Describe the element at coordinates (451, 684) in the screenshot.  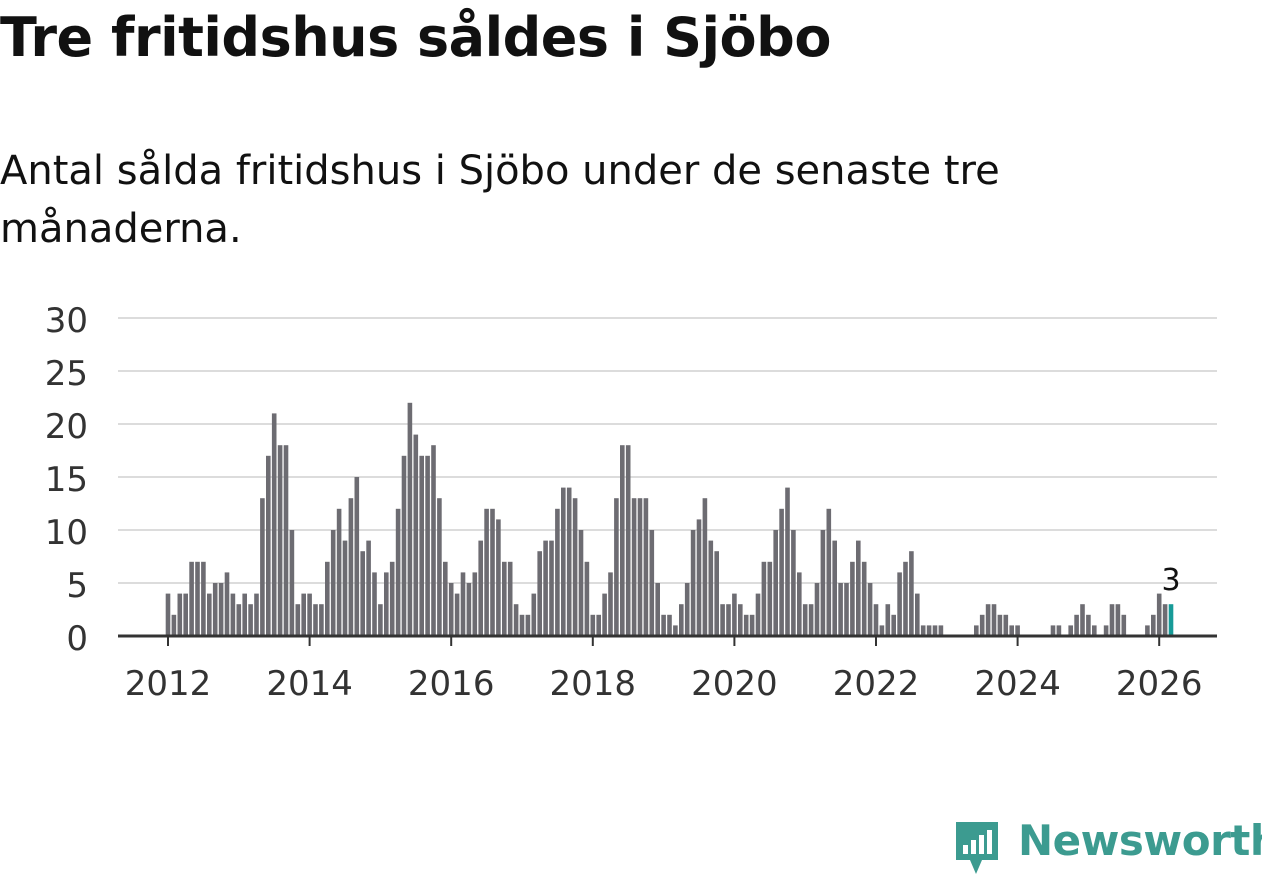
I see `x-tick-label: 2016` at that location.